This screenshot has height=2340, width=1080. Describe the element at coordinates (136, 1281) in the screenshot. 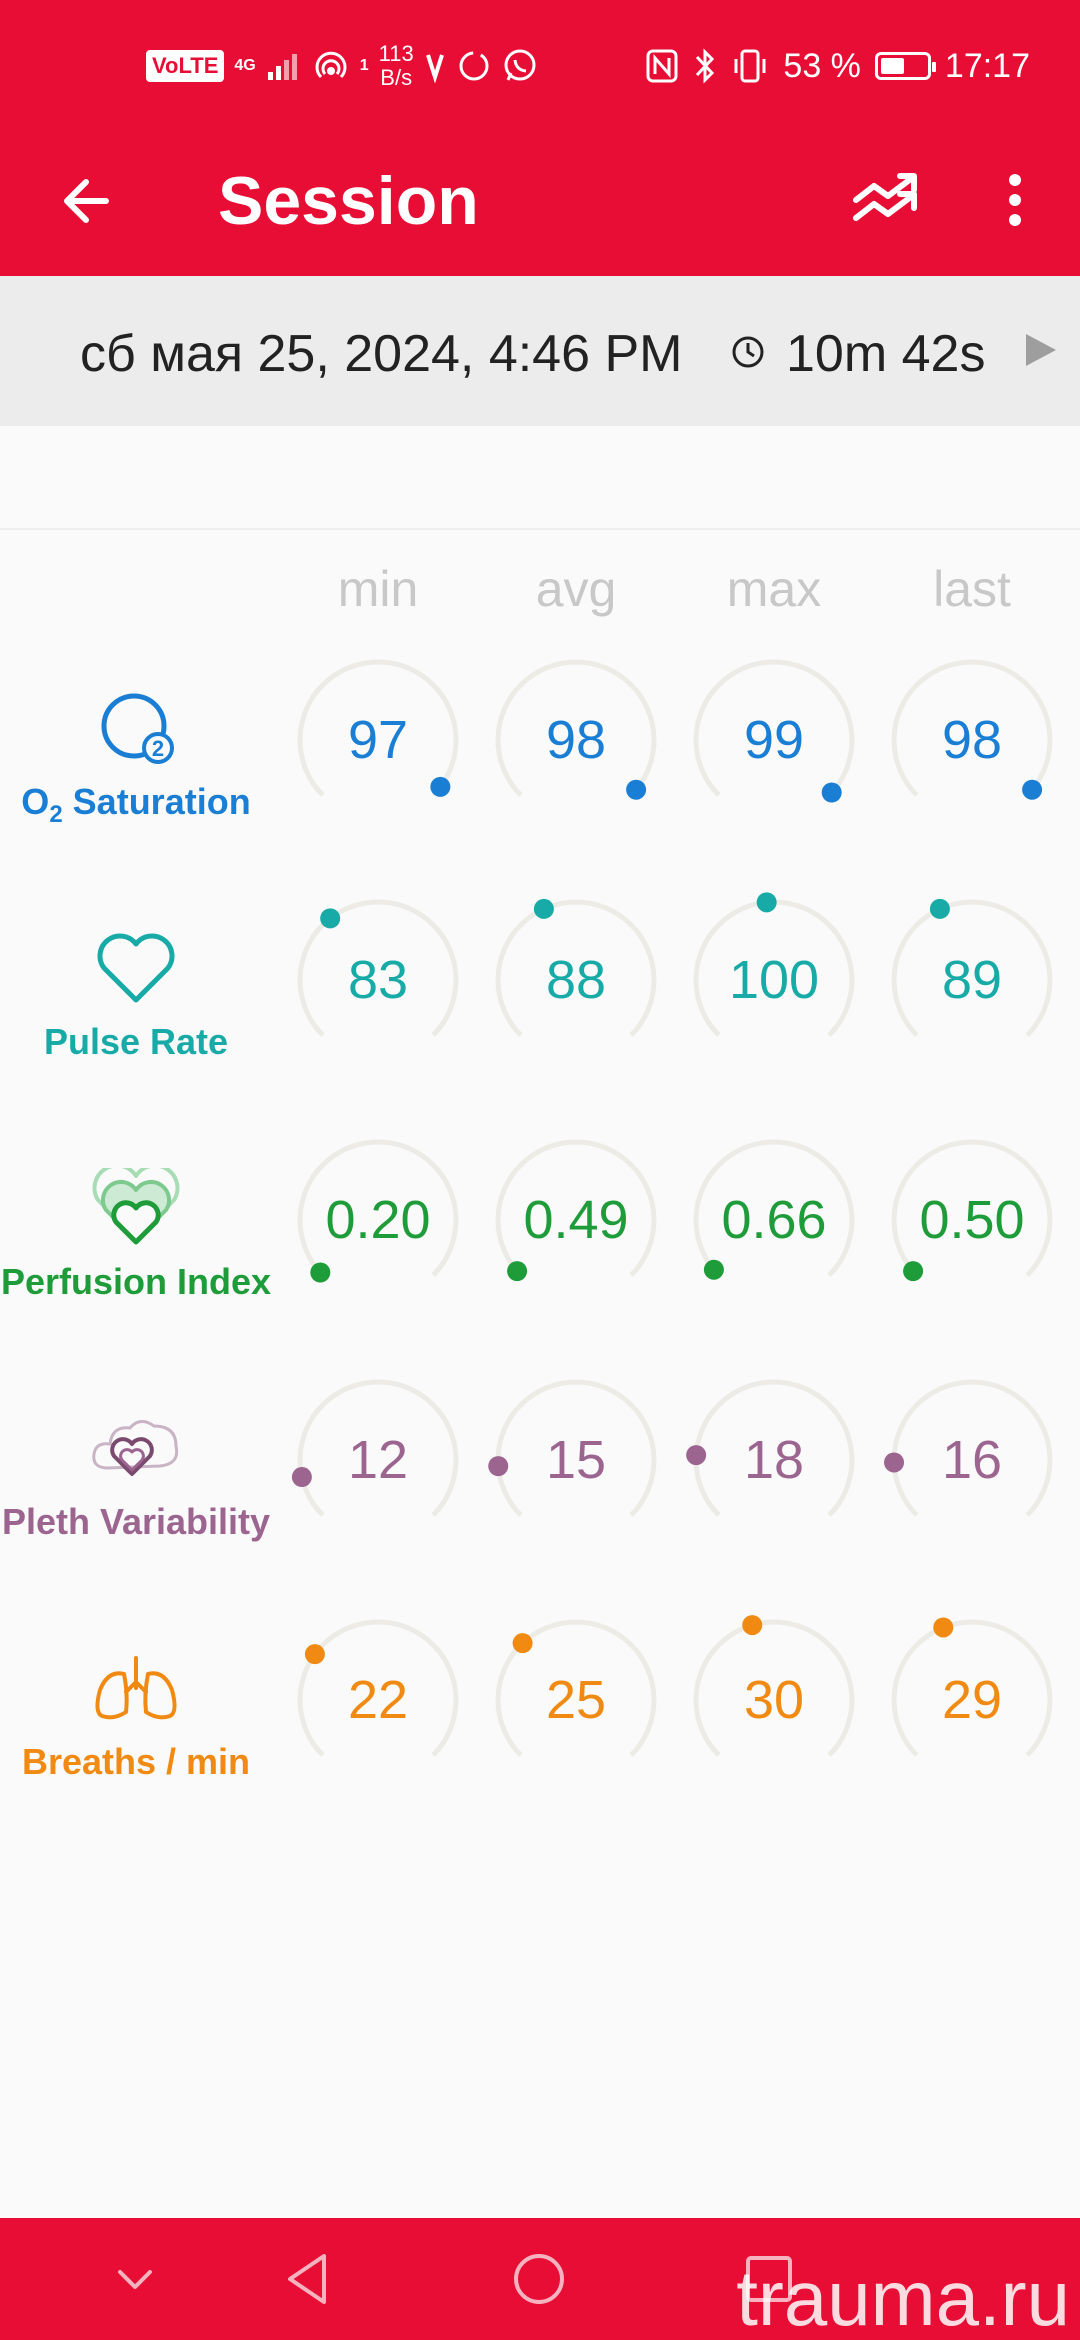

I see `metric-label-perfusion: Perfusion Index` at that location.